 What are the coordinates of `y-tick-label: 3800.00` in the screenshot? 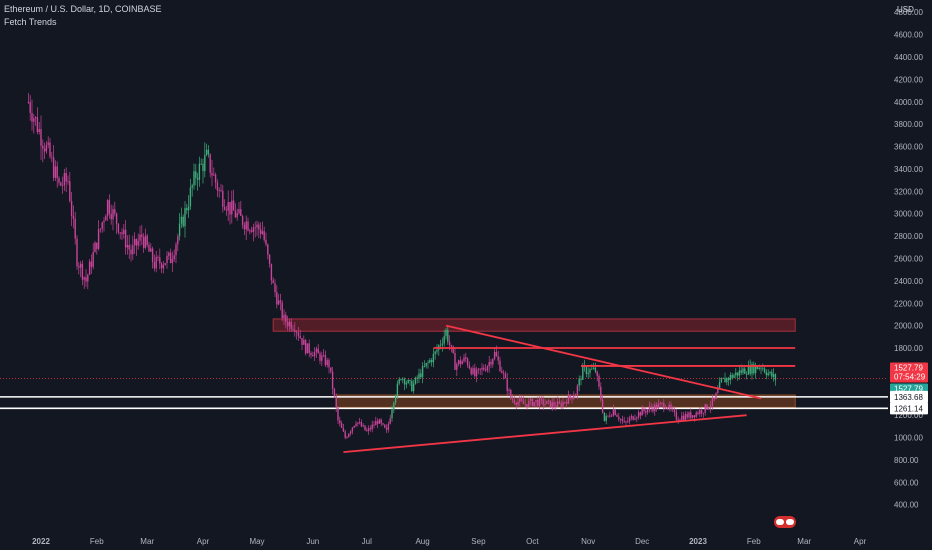 It's located at (908, 124).